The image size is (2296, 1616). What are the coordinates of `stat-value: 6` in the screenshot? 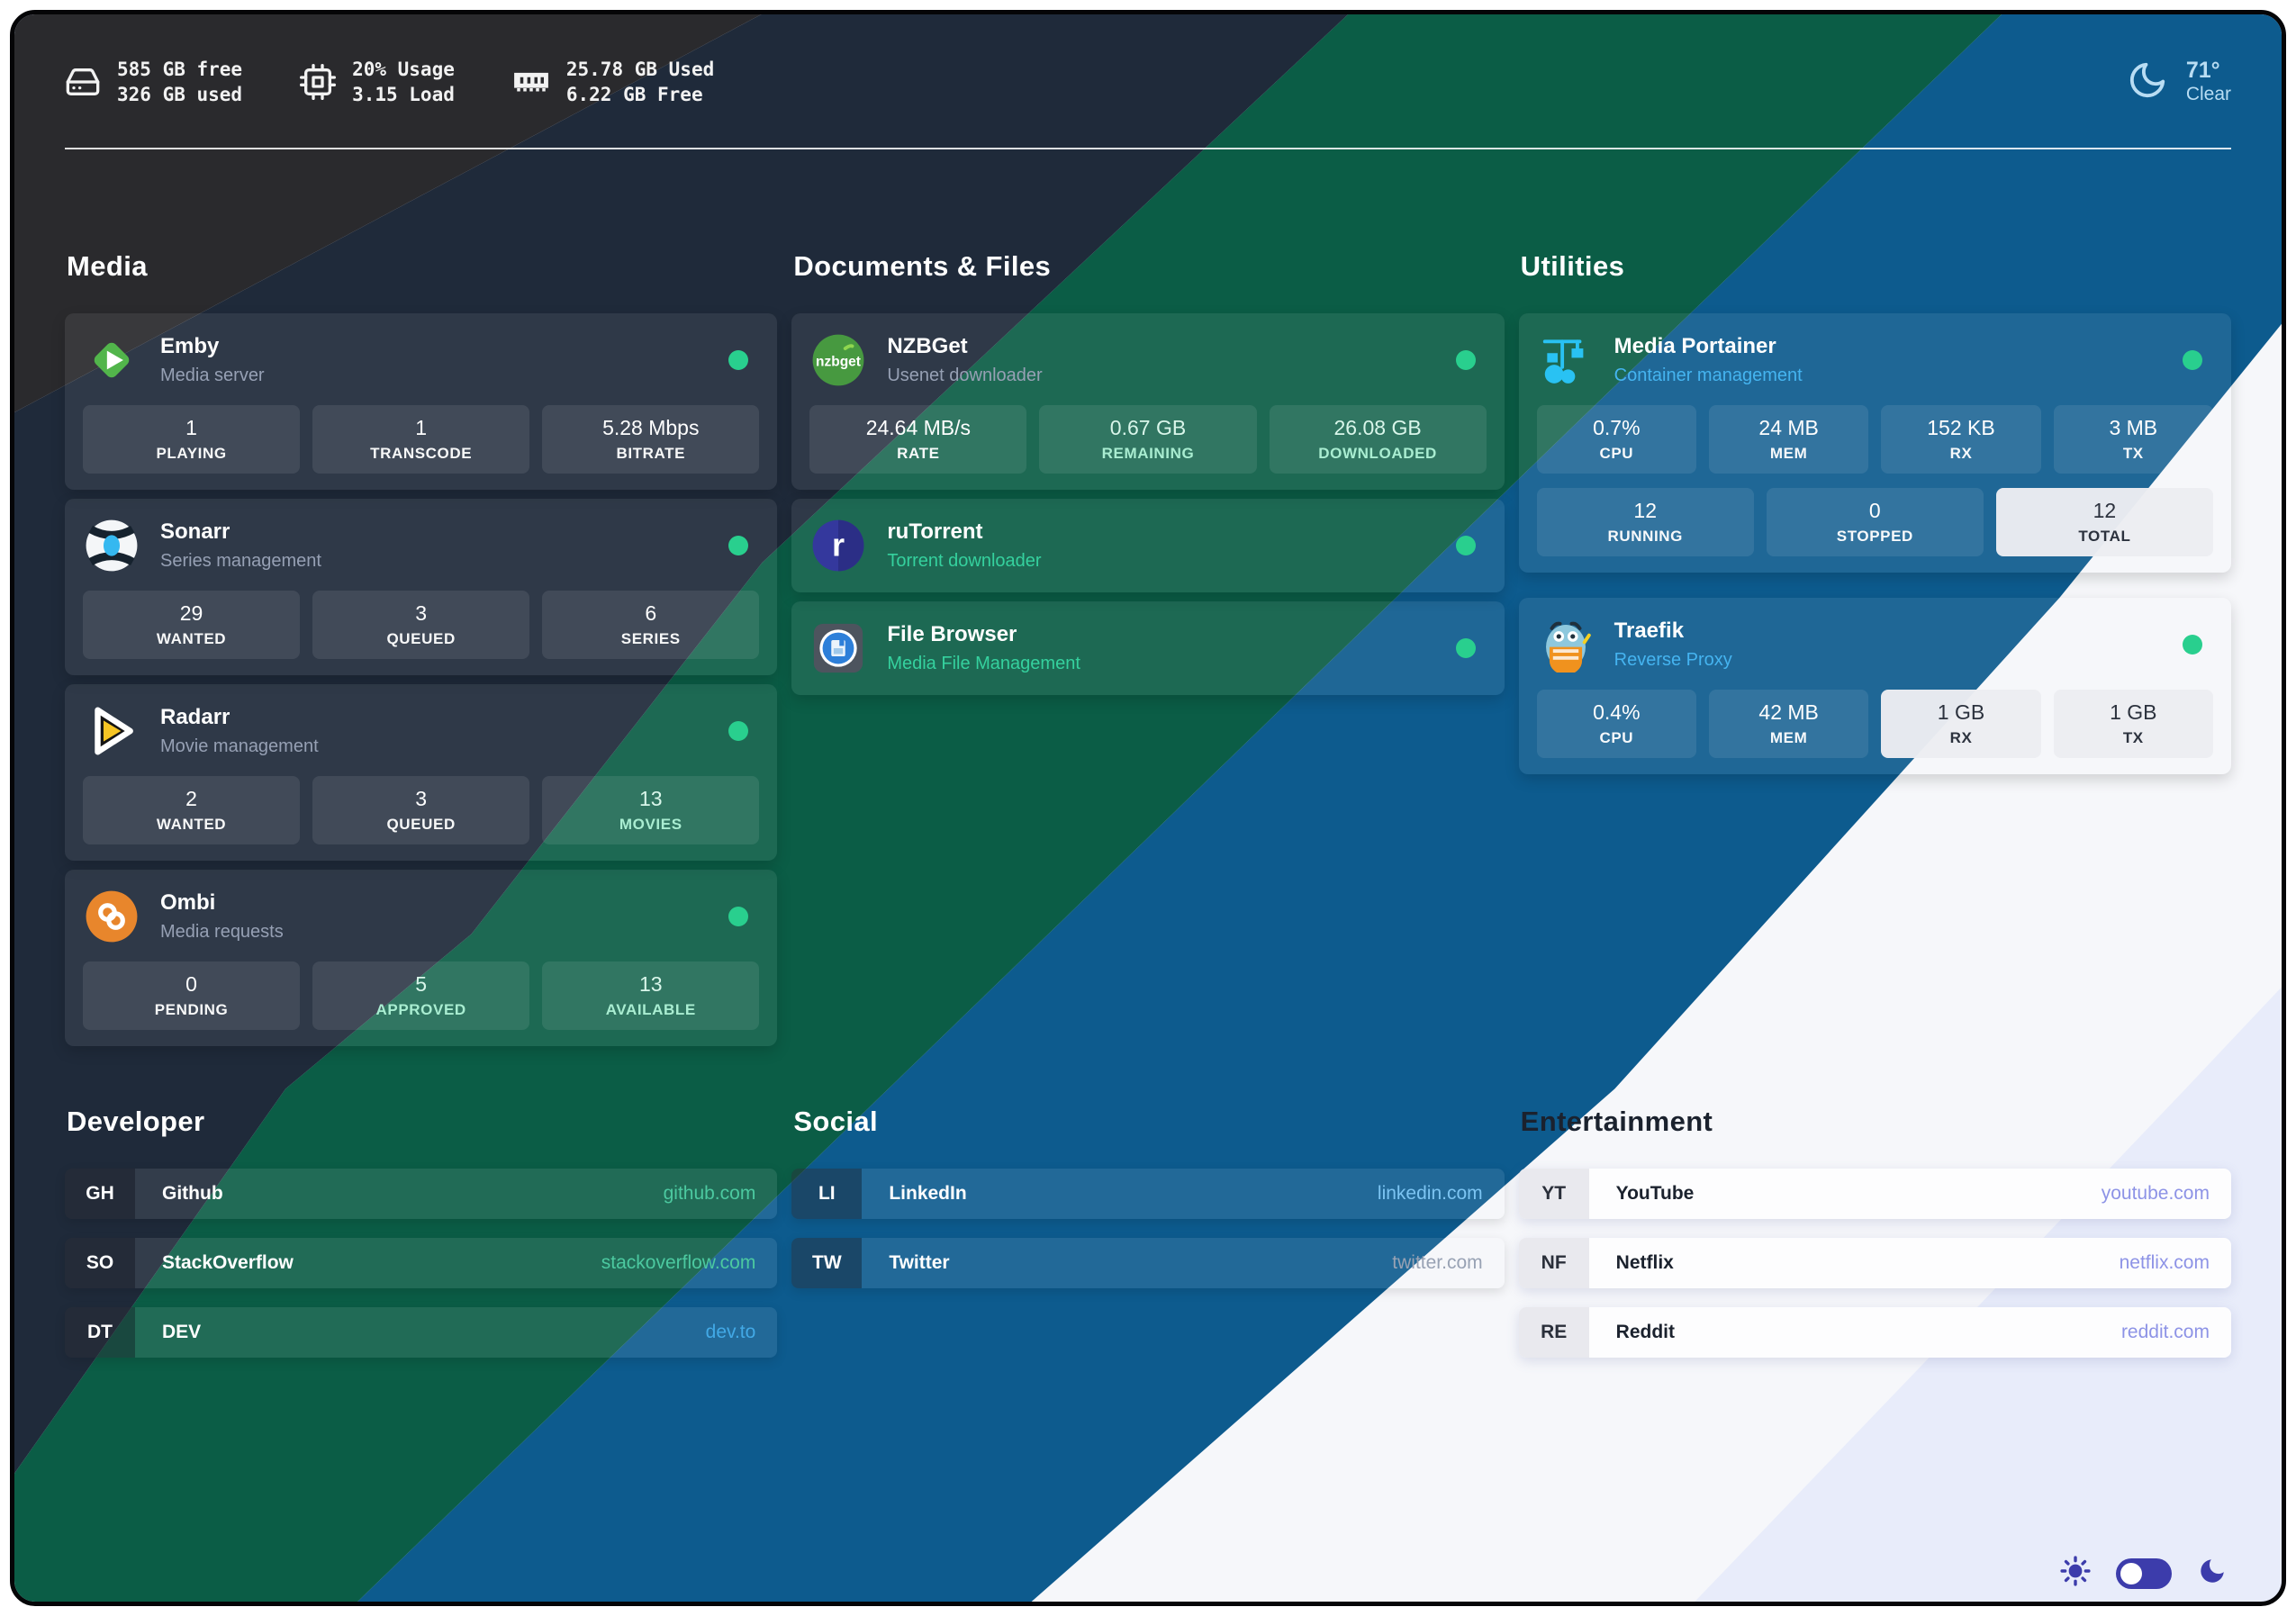 It's located at (651, 613).